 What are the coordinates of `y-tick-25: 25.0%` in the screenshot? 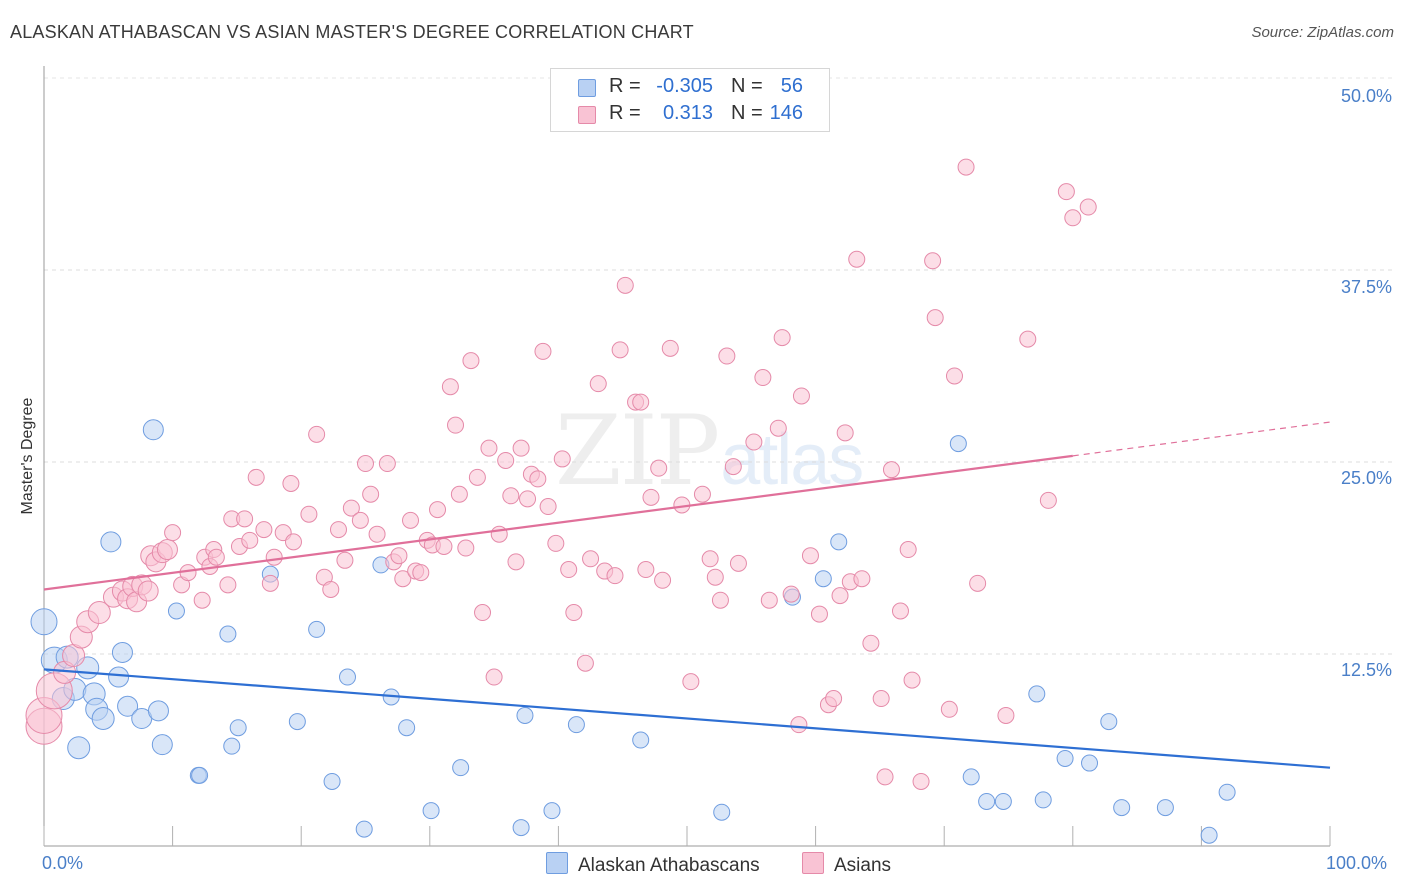 It's located at (1366, 478).